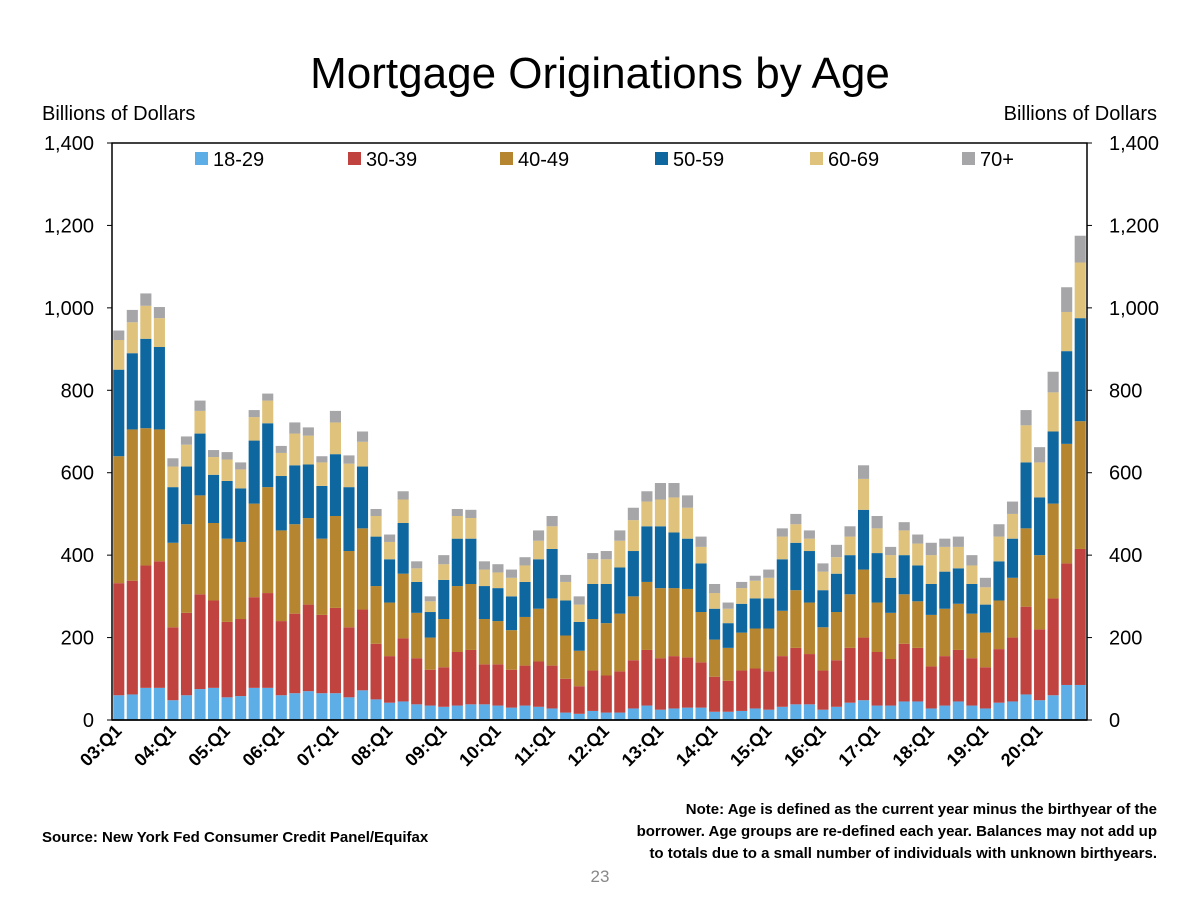 The image size is (1200, 900). Describe the element at coordinates (77, 391) in the screenshot. I see `y-tick-label: 800` at that location.